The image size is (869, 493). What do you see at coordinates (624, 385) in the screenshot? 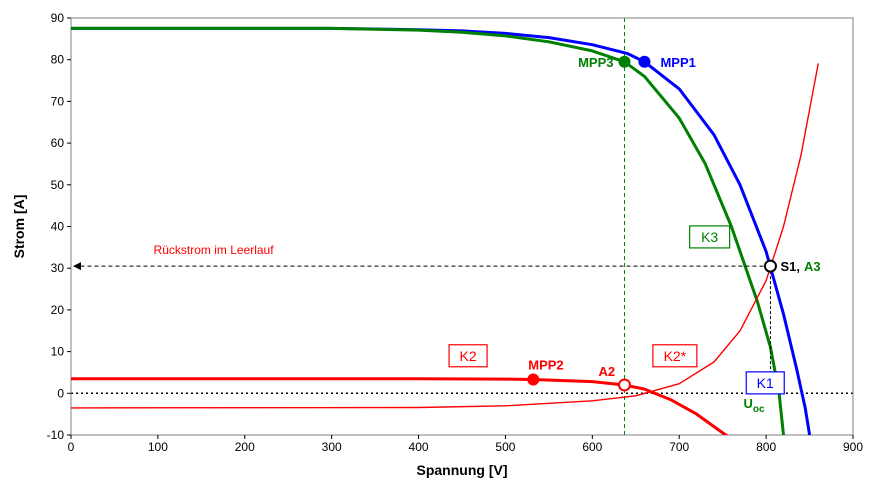
I see `point-a2` at bounding box center [624, 385].